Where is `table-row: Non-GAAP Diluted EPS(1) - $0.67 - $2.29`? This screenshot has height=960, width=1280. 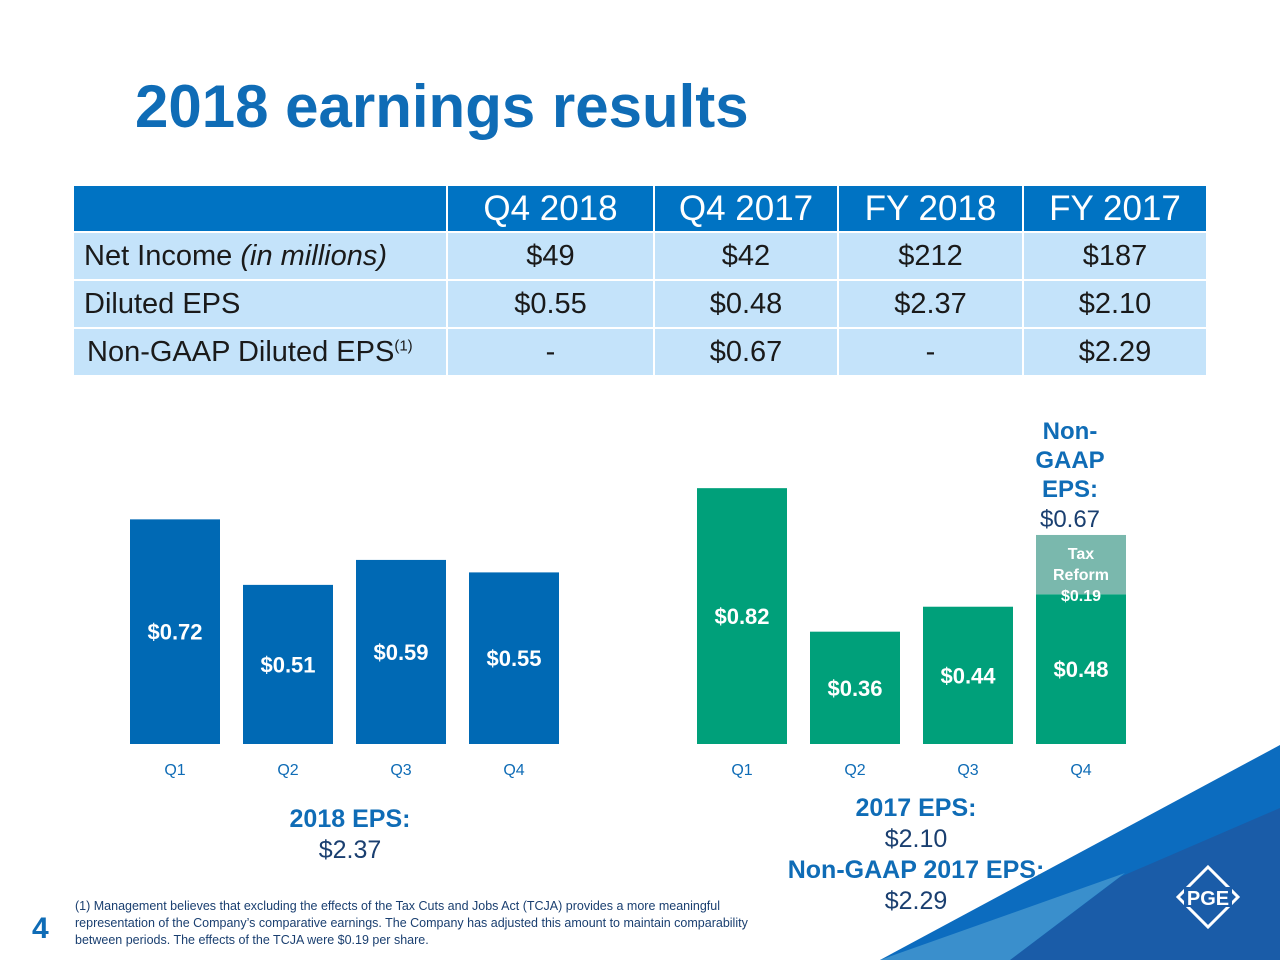
table-row: Non-GAAP Diluted EPS(1) - $0.67 - $2.29 is located at coordinates (640, 352).